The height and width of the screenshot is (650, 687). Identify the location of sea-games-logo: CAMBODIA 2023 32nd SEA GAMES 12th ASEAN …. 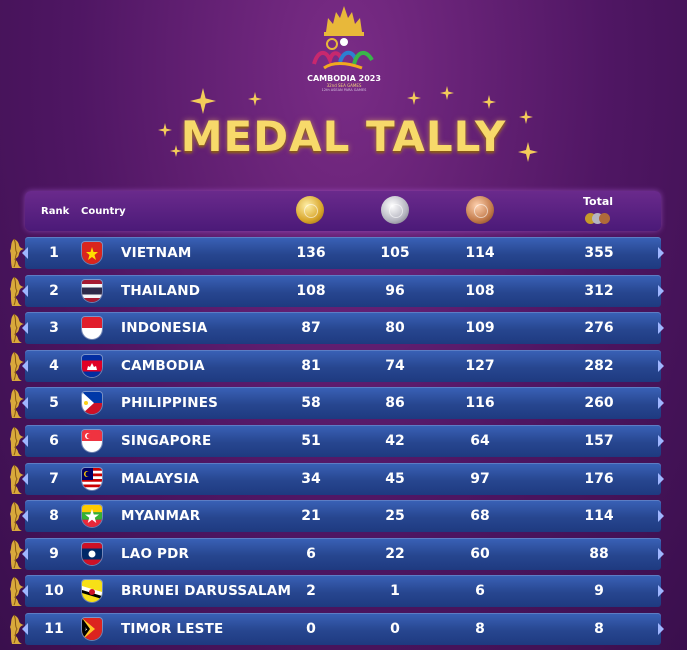
(344, 52).